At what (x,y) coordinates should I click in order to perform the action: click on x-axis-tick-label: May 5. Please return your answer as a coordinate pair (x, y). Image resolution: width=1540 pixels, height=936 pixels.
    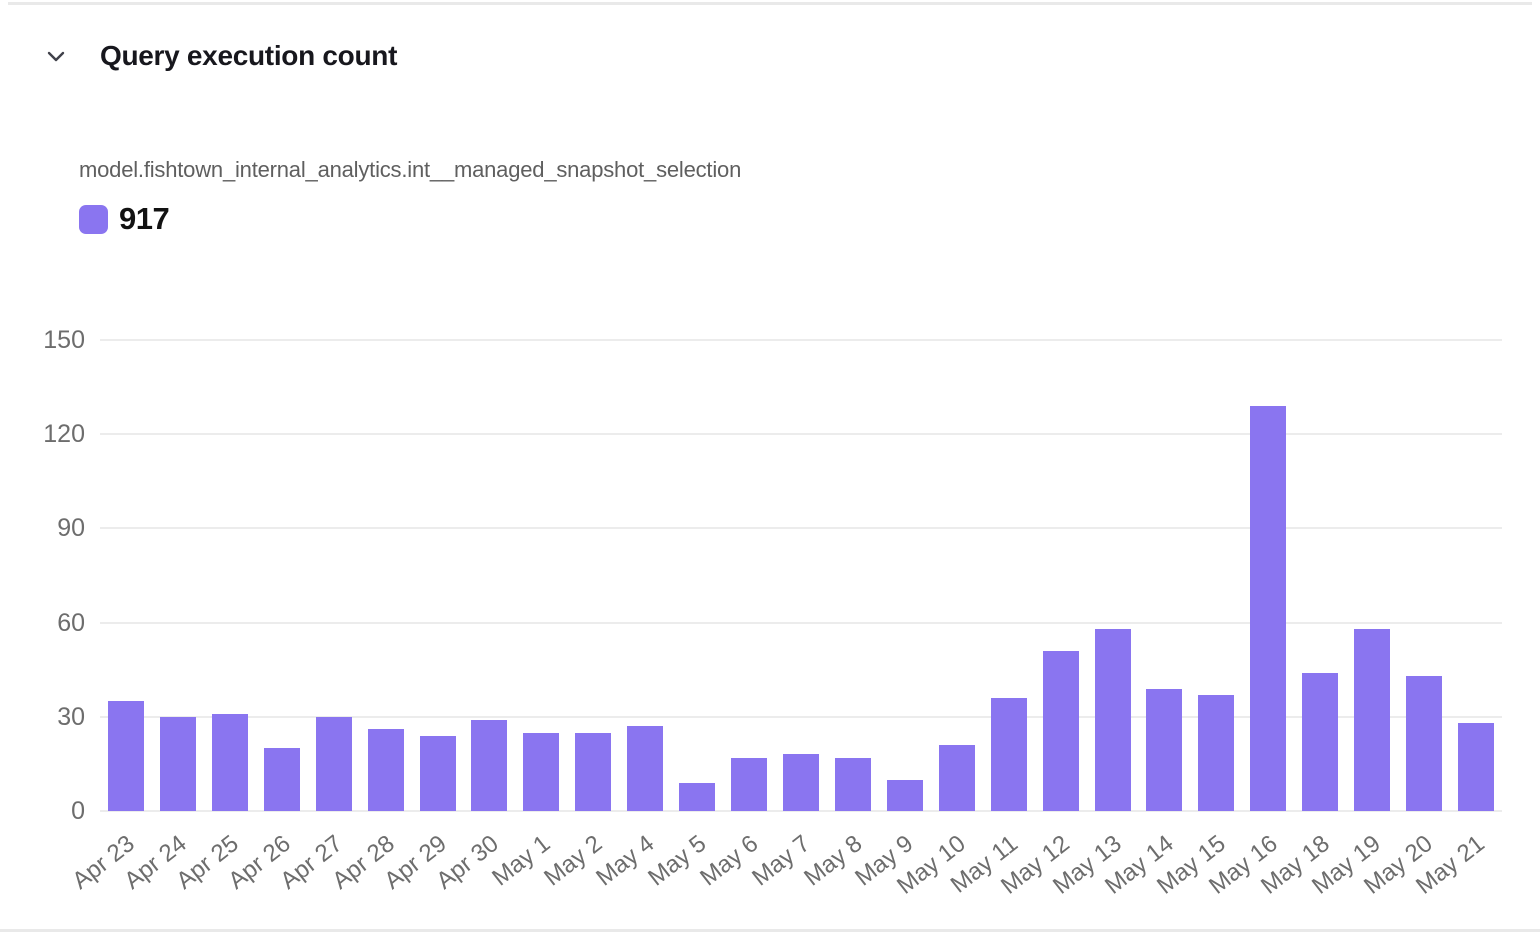
    Looking at the image, I should click on (677, 860).